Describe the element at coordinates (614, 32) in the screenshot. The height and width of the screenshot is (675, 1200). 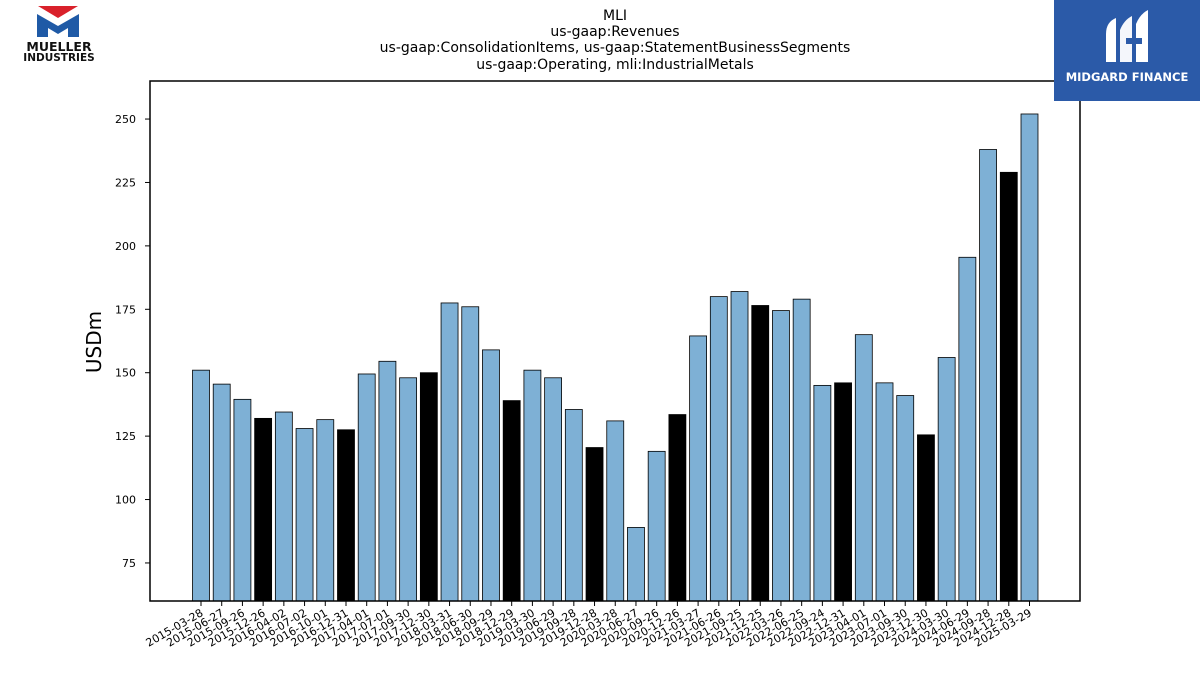
I see `title-line-2: us-gaap:Revenues` at that location.